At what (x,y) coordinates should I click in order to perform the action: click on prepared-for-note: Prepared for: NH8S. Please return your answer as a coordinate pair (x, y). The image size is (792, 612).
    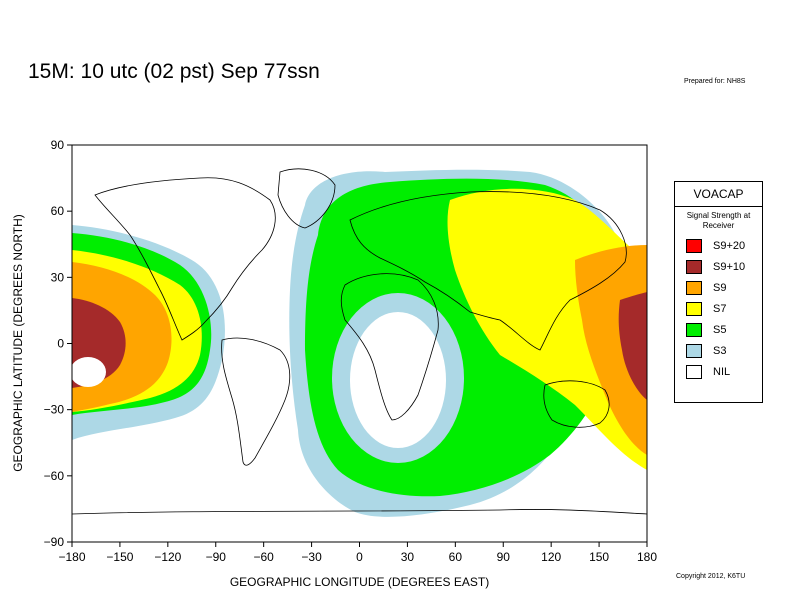
    Looking at the image, I should click on (715, 81).